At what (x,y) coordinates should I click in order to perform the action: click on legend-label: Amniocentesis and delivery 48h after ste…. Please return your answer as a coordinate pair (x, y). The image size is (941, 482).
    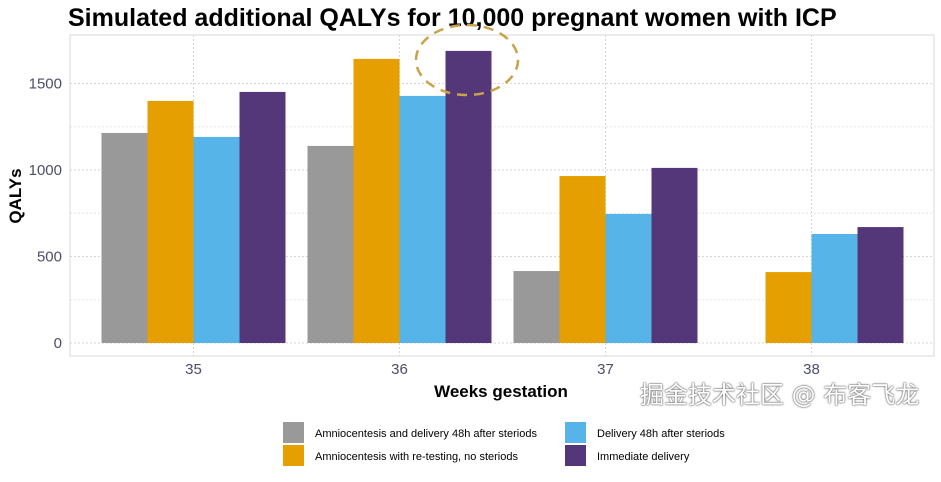
    Looking at the image, I should click on (426, 434).